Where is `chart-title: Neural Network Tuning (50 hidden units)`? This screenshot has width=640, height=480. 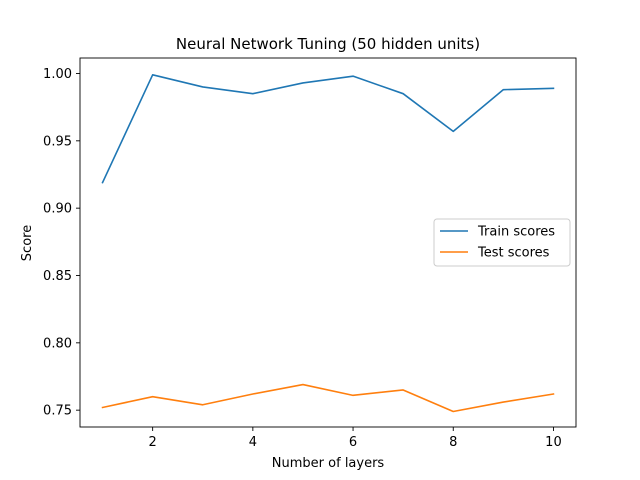 chart-title: Neural Network Tuning (50 hidden units) is located at coordinates (328, 44).